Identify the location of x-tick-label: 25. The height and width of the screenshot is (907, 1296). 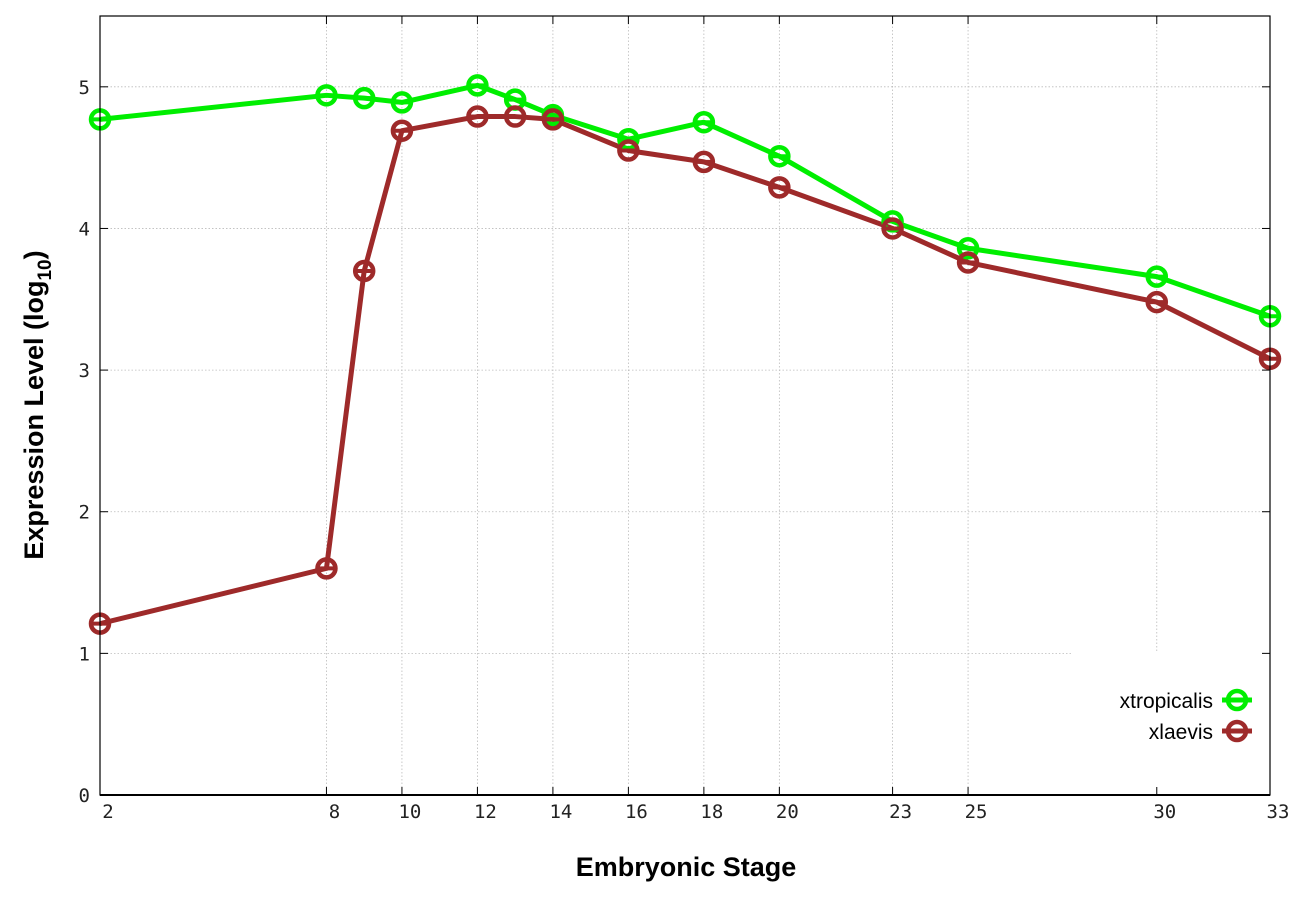
(976, 812).